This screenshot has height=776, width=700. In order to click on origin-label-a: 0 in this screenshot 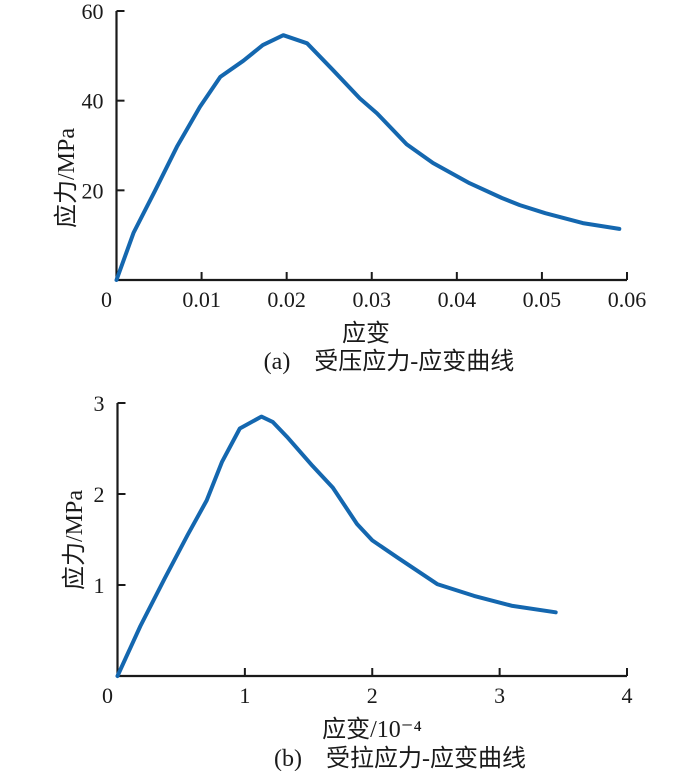, I will do `click(106, 299)`.